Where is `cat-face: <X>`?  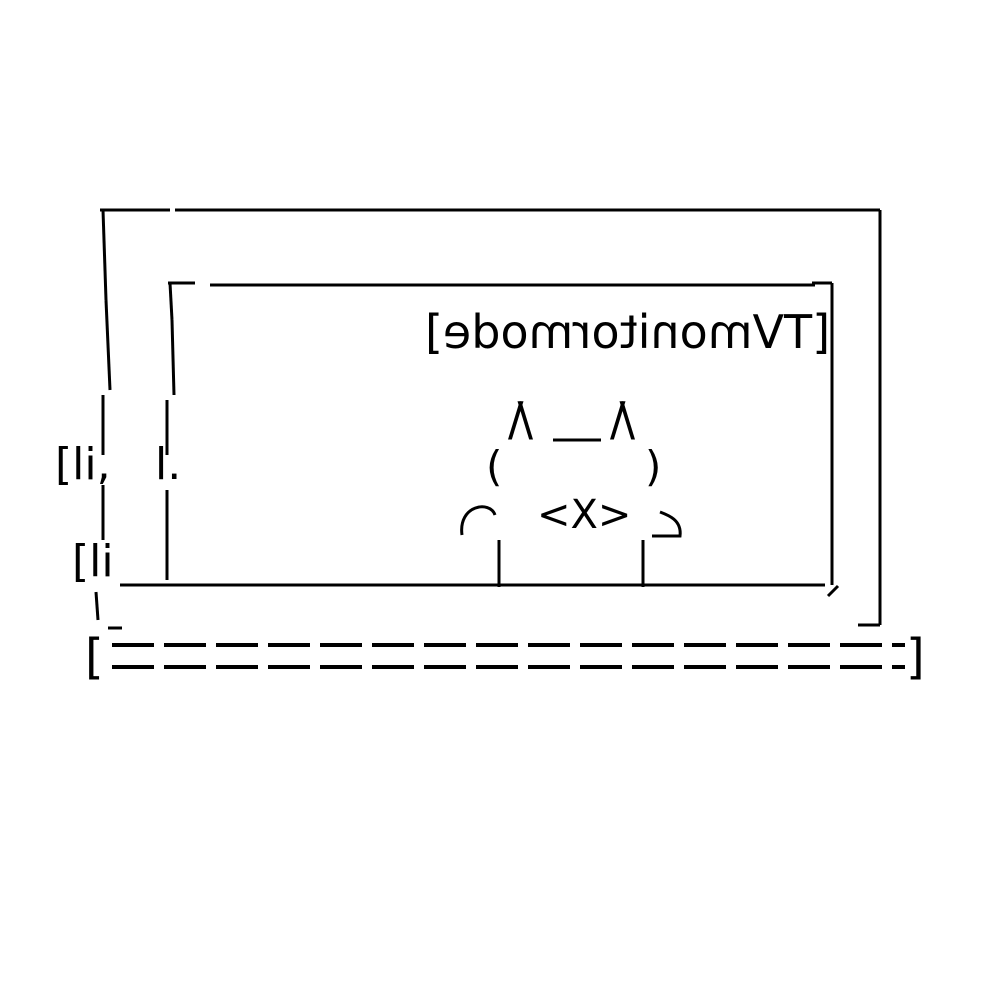
cat-face: <X> is located at coordinates (584, 515).